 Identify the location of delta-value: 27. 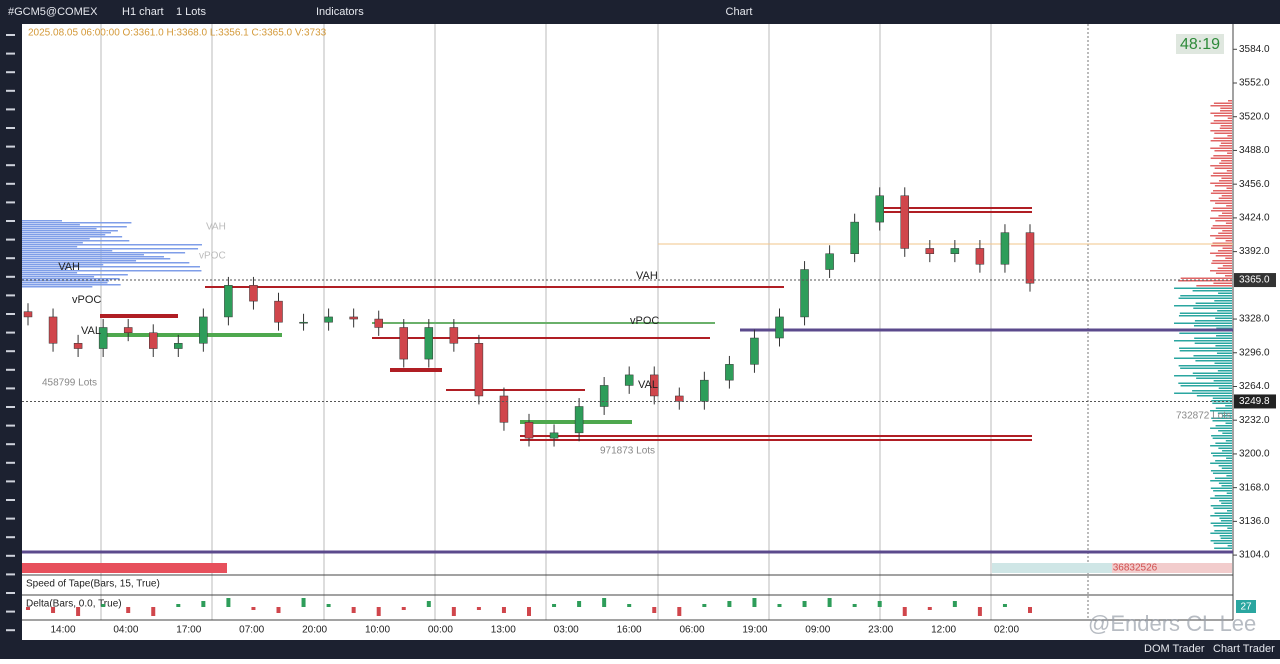
(1246, 607).